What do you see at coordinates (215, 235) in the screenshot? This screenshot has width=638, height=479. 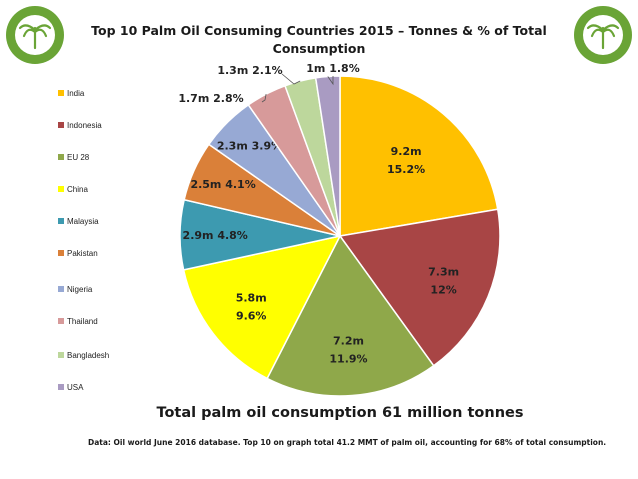 I see `data-label-malaysia: 2.9m 4.8%` at bounding box center [215, 235].